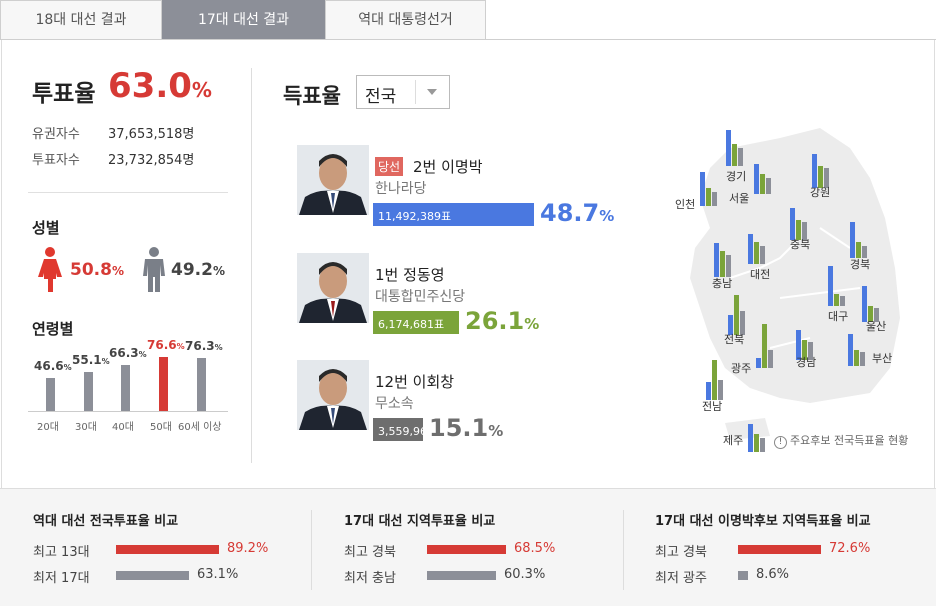  I want to click on map-bar-인천-1, so click(708, 197).